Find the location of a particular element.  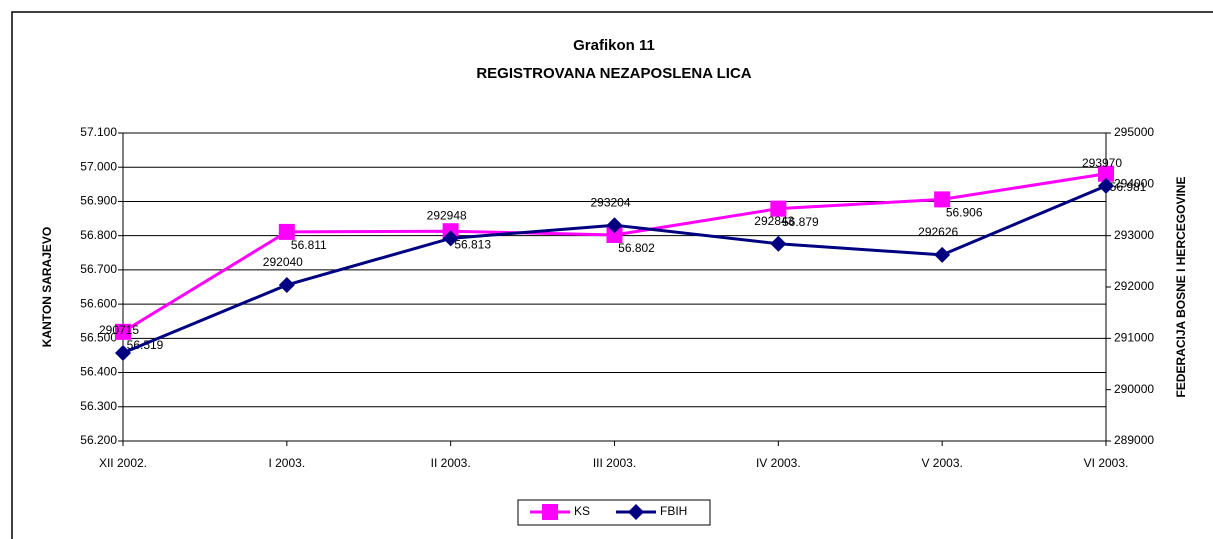

data-label: 56.981 is located at coordinates (1128, 187).